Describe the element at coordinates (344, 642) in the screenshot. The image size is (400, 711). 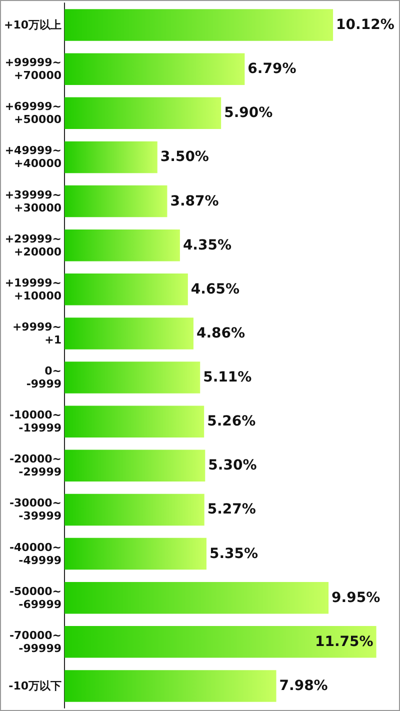
I see `data-label: 11.75%` at that location.